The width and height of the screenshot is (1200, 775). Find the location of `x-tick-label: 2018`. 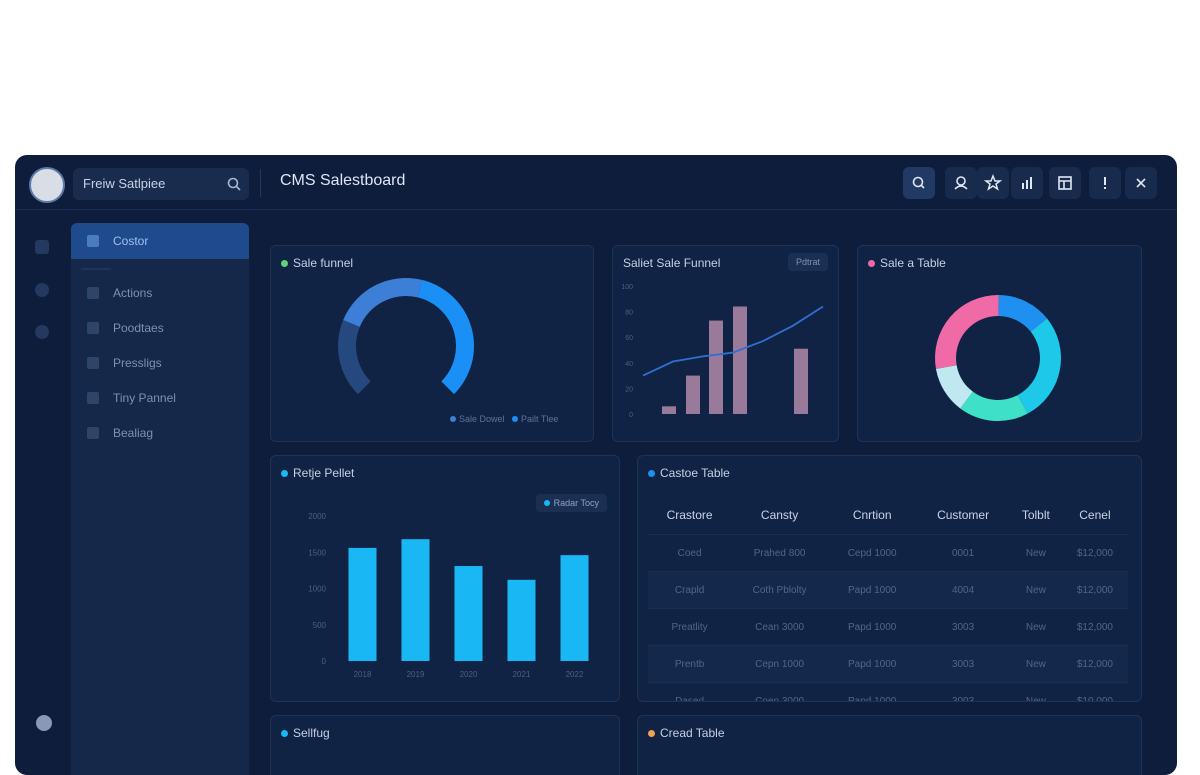

x-tick-label: 2018 is located at coordinates (363, 674).